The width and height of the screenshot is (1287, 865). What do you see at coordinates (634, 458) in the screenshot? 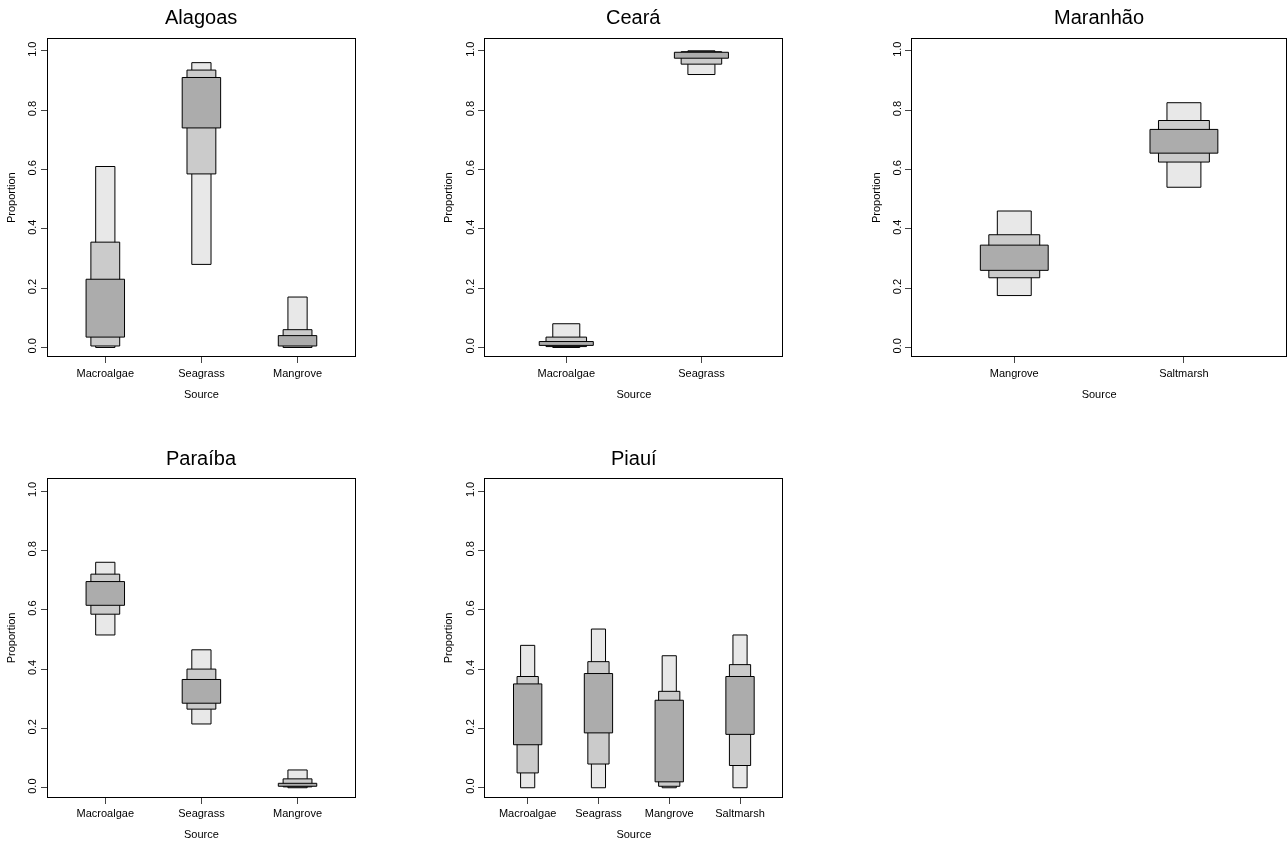
I see `chart-title: Piauí` at bounding box center [634, 458].